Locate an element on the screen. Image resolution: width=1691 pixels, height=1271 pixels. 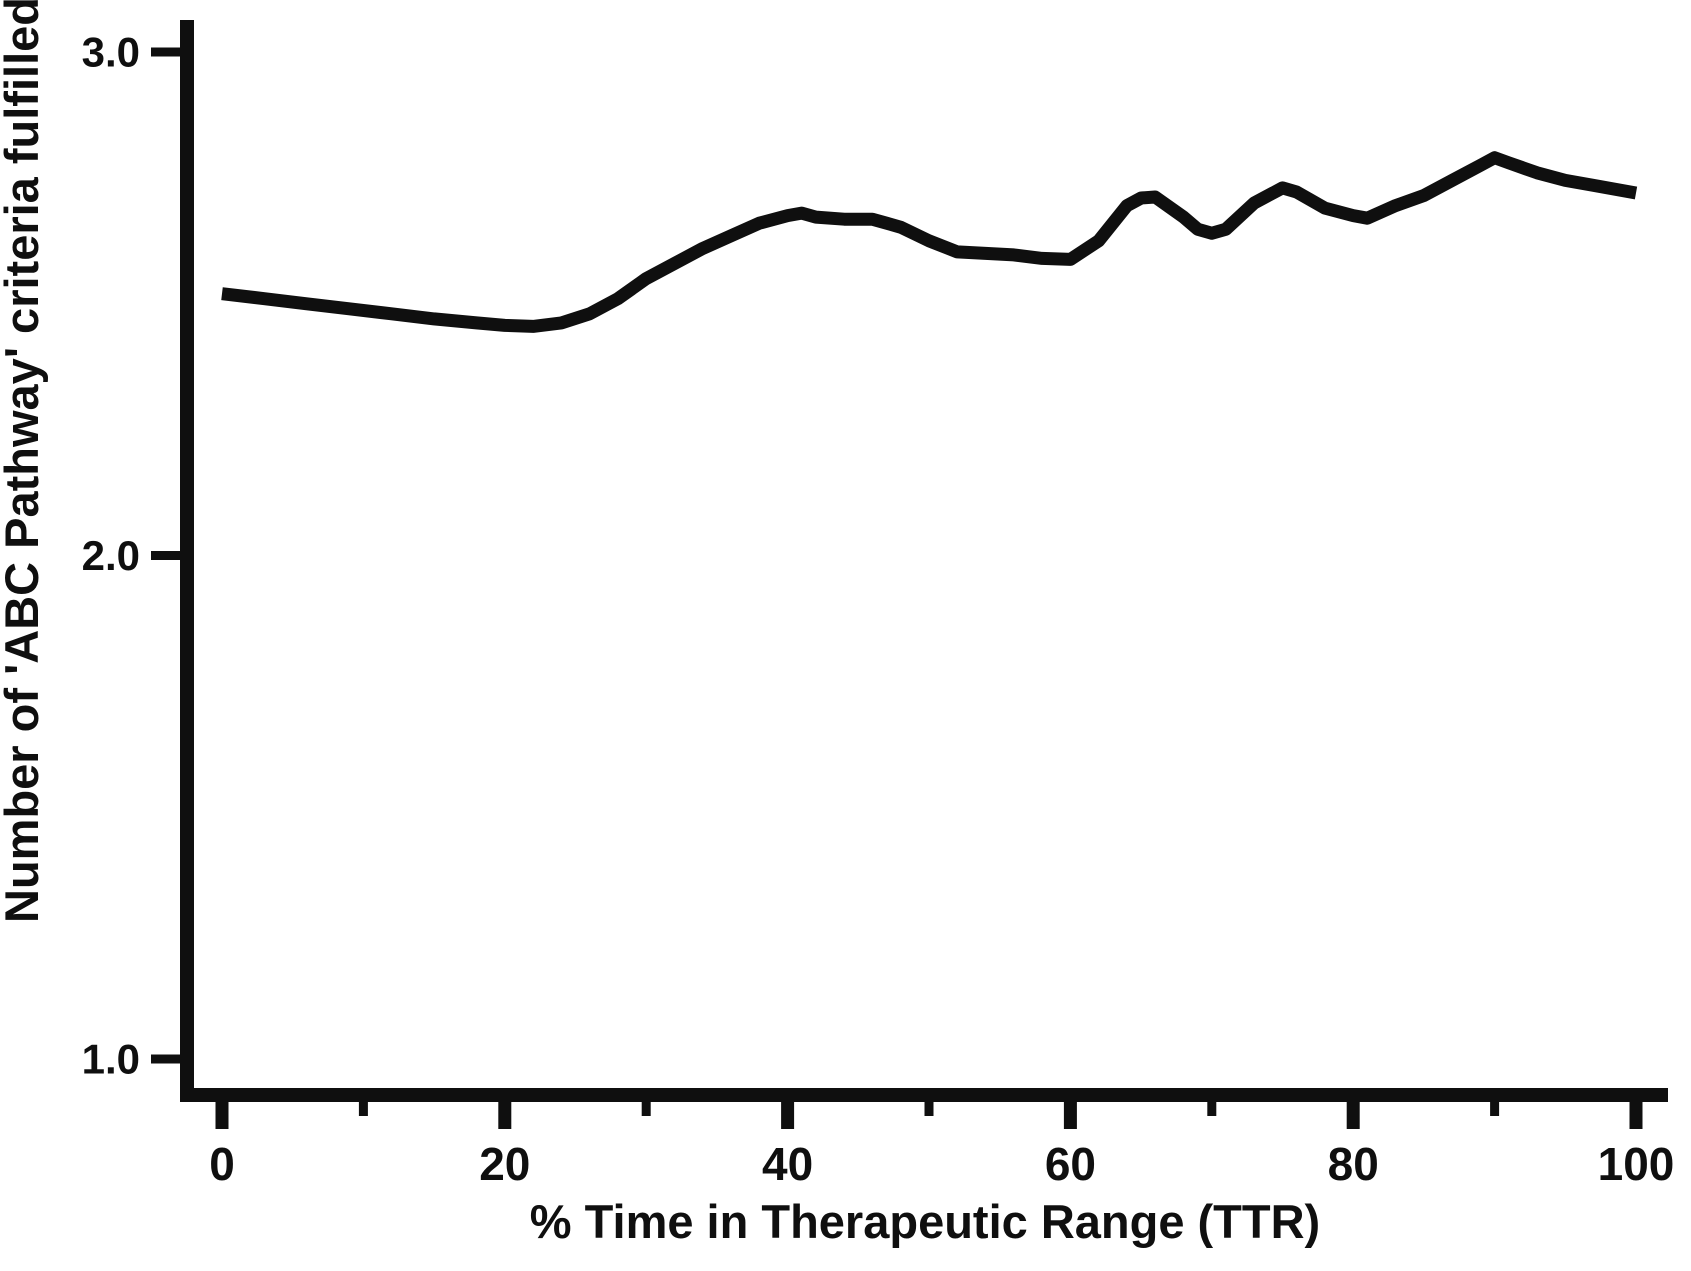
smoothed-line-series is located at coordinates (929, 242).